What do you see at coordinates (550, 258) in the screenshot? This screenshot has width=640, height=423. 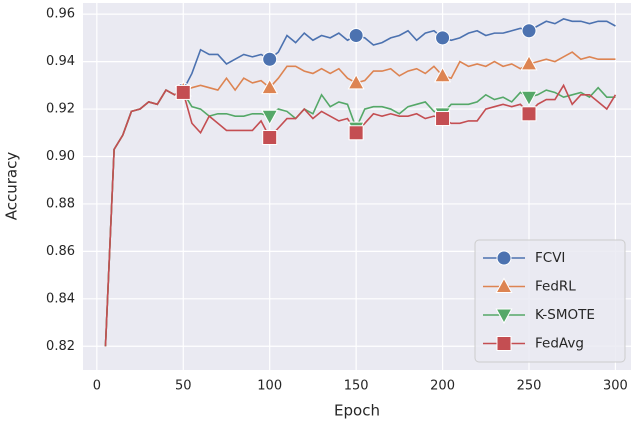 I see `legend-label: FCVI` at bounding box center [550, 258].